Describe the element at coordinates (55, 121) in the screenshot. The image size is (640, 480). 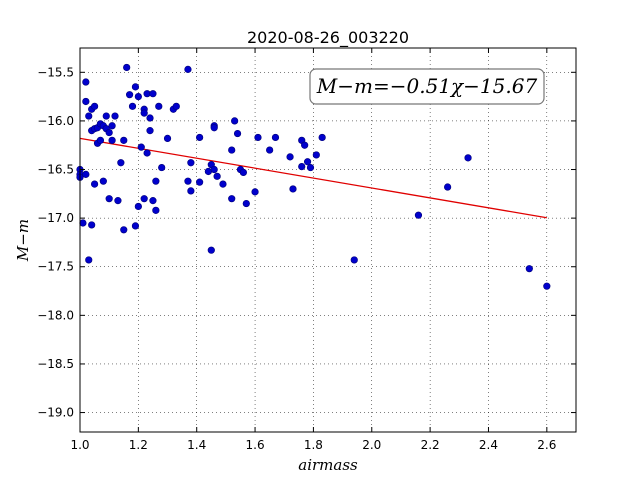
I see `y-tick-label: −16.0` at that location.